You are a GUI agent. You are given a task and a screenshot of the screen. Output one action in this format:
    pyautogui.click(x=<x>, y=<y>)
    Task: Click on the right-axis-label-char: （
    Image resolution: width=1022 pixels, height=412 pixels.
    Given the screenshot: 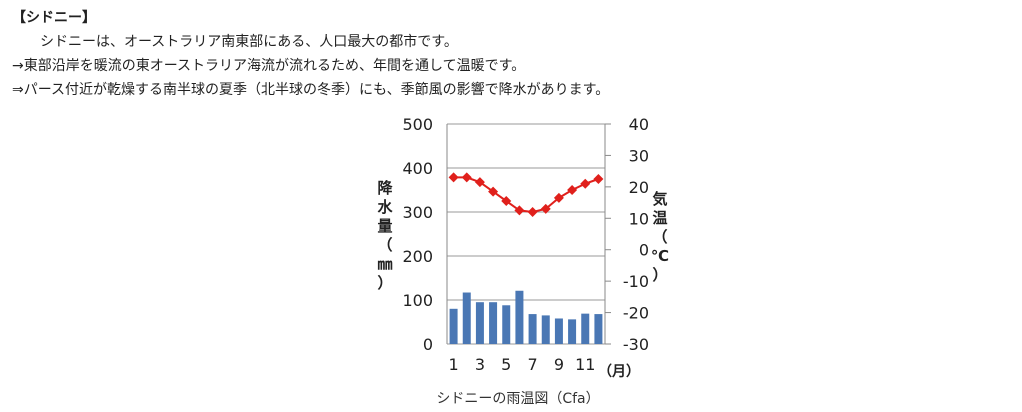 What is the action you would take?
    pyautogui.click(x=659, y=237)
    